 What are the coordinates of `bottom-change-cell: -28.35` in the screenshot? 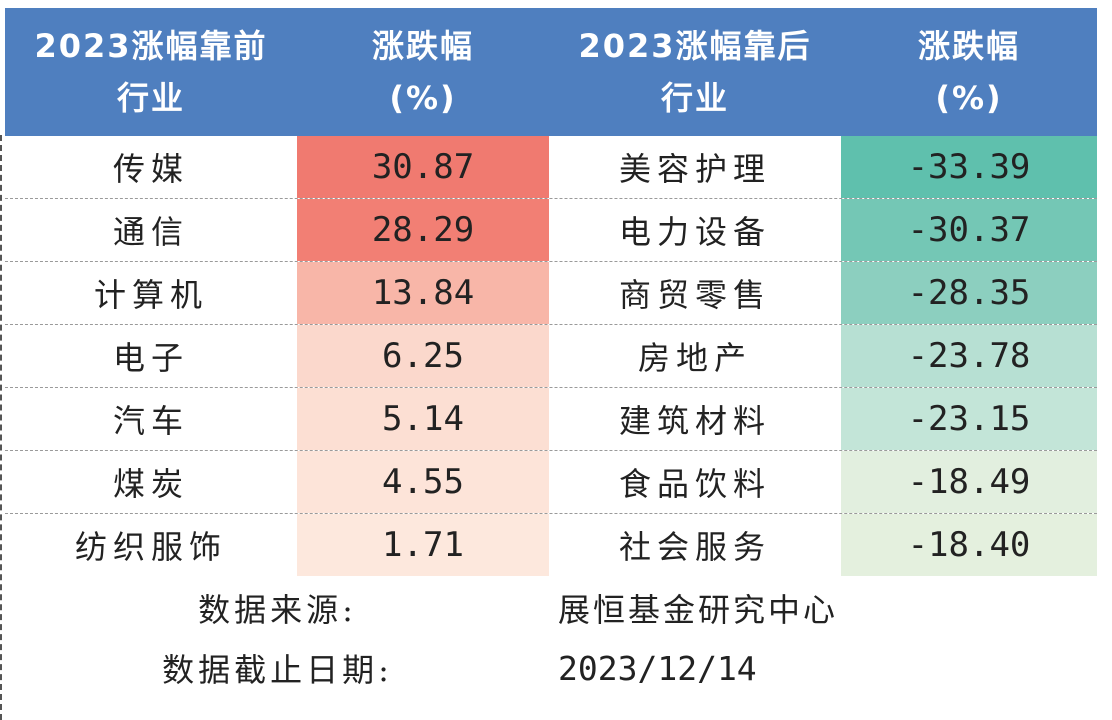 It's located at (969, 293).